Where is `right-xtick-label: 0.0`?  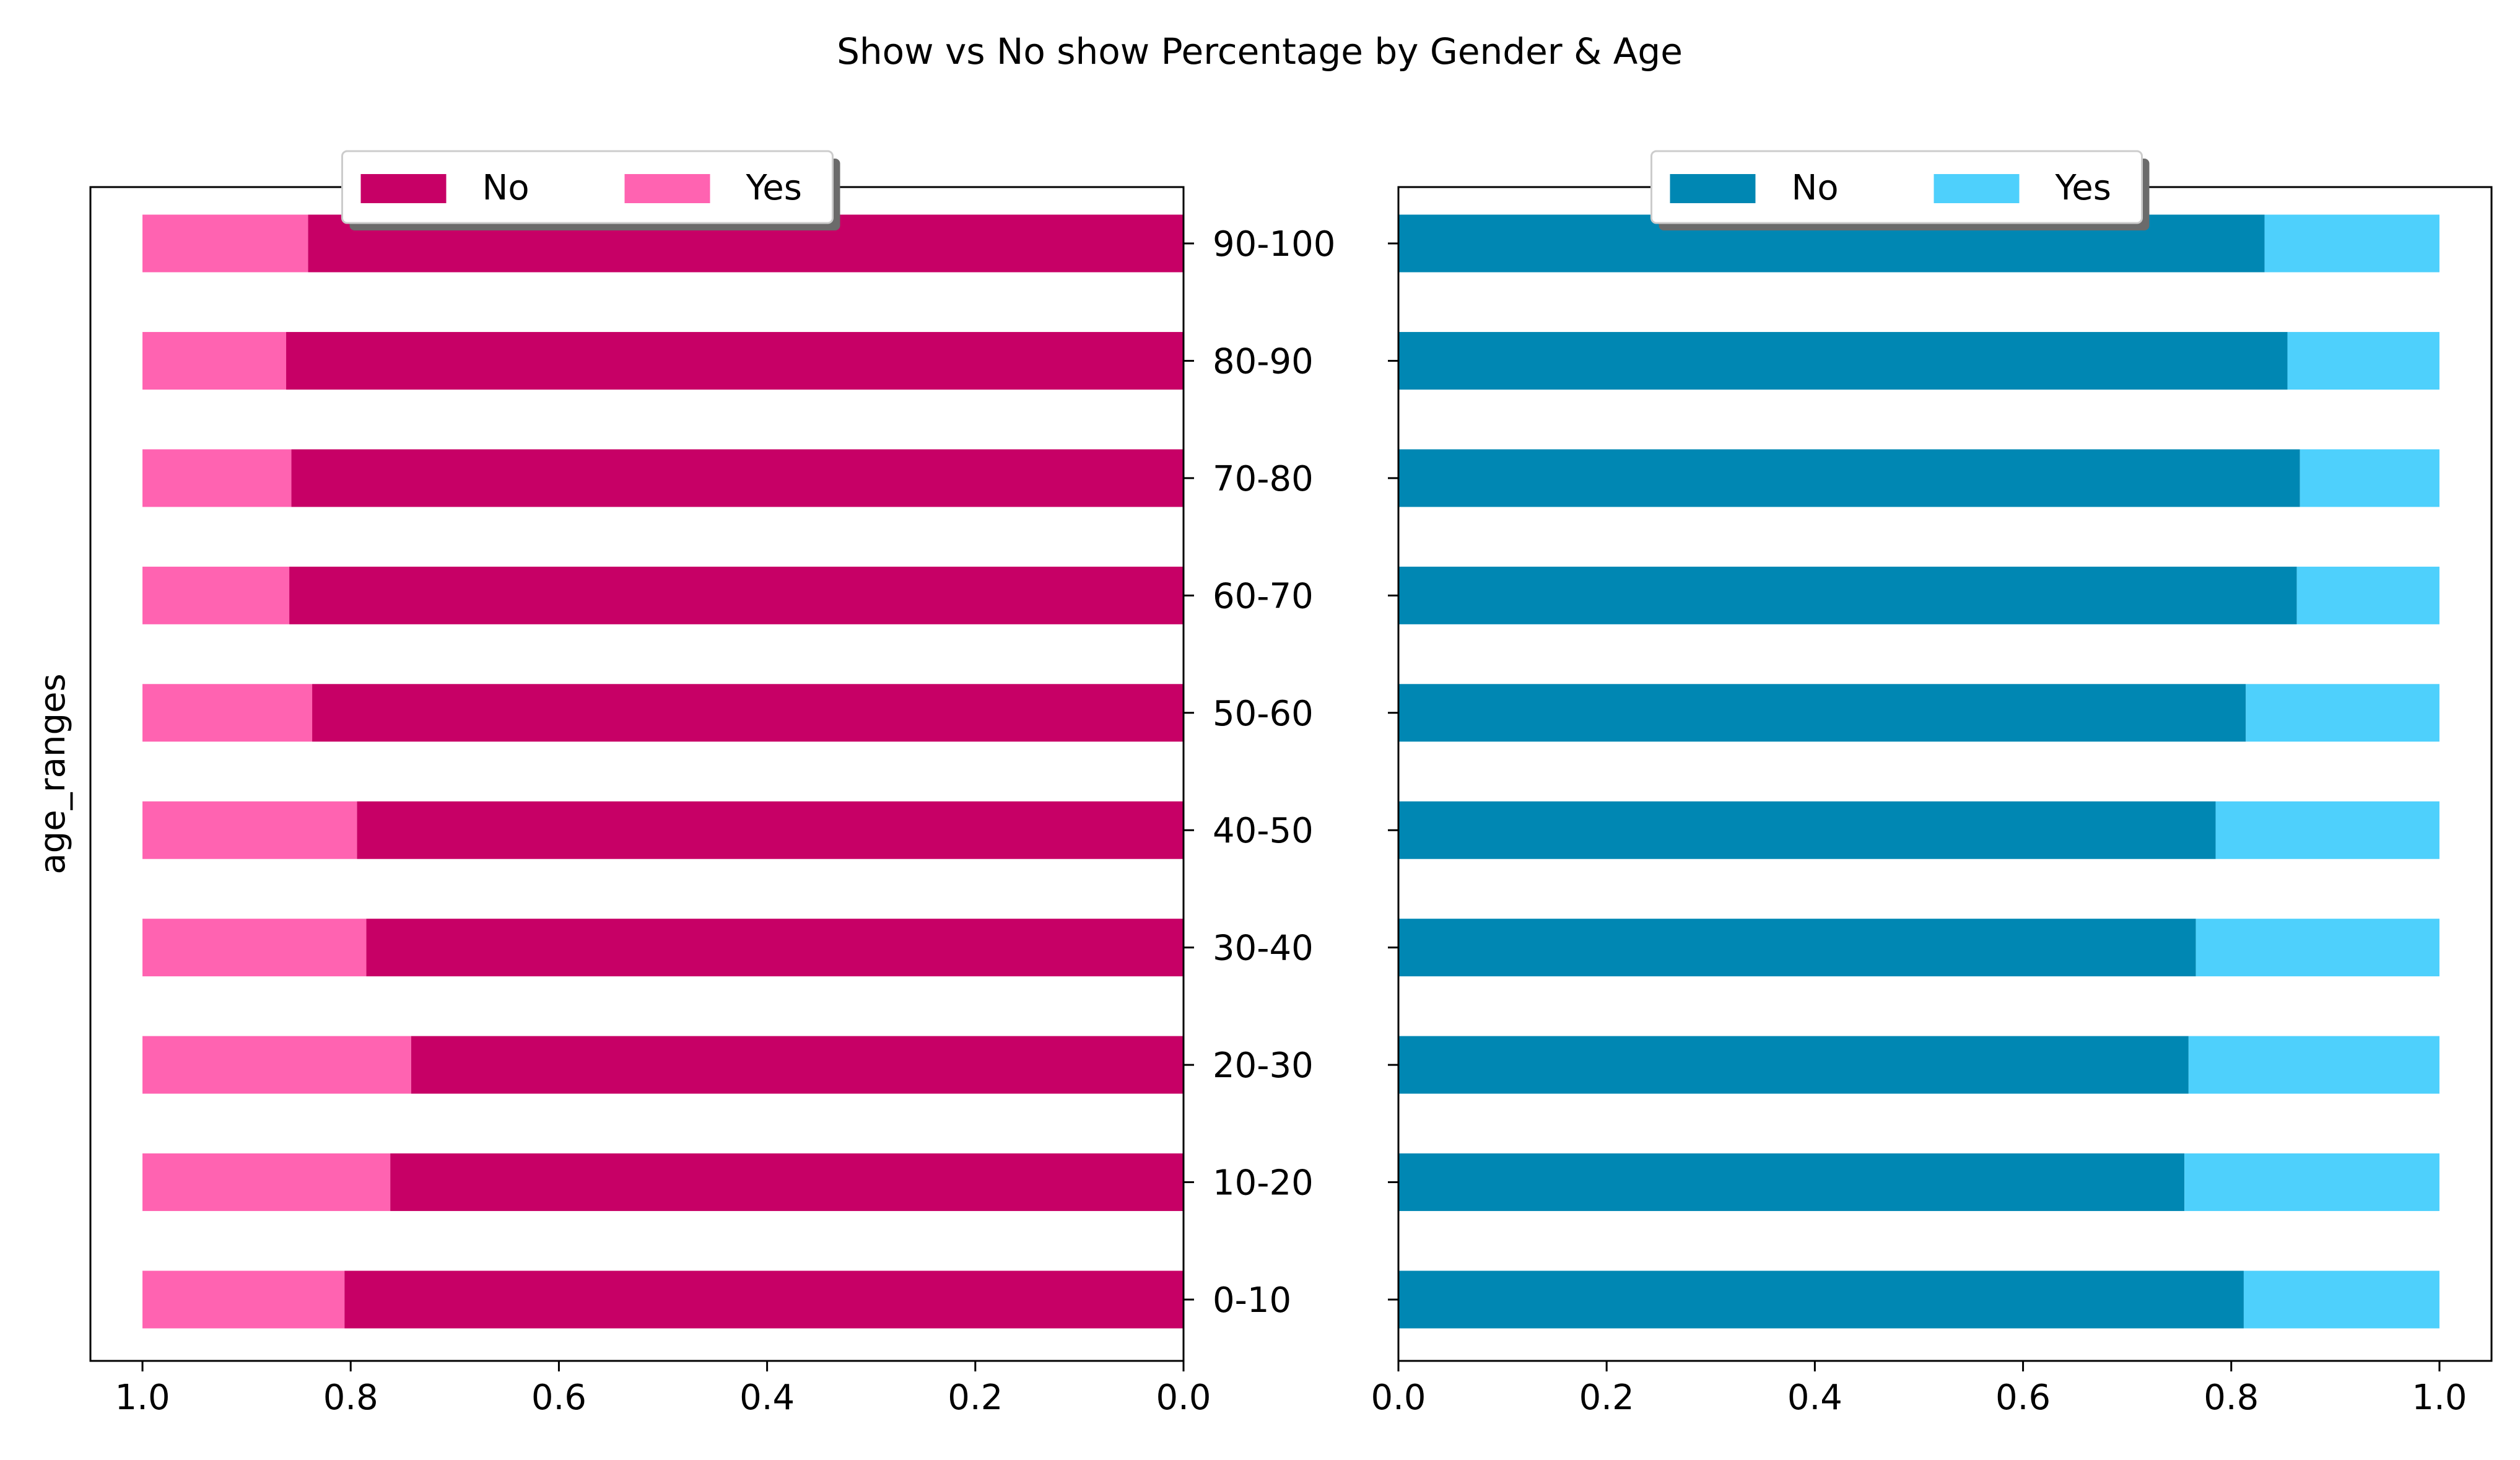 right-xtick-label: 0.0 is located at coordinates (1398, 1398).